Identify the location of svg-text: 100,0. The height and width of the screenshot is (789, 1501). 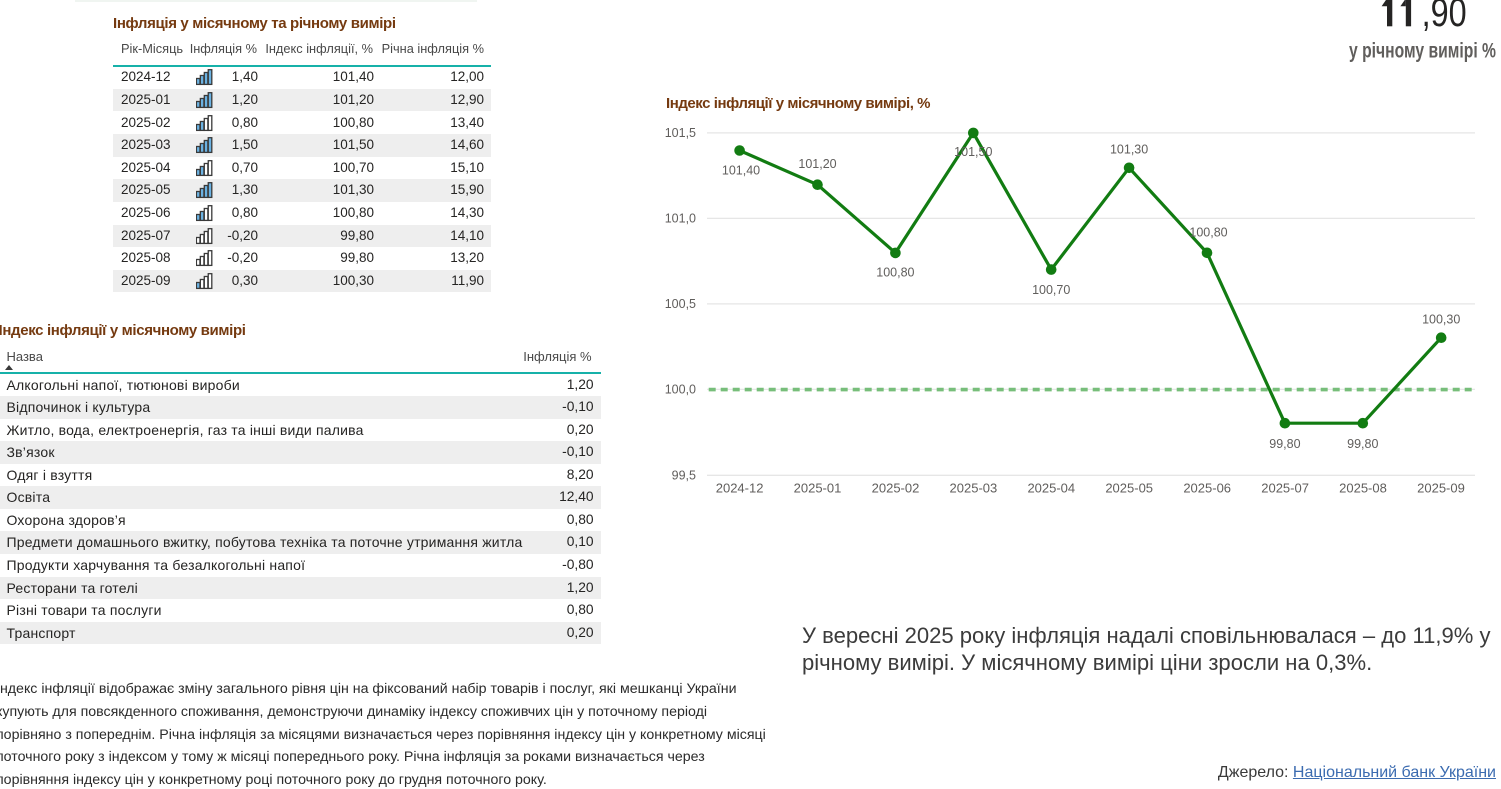
(680, 389).